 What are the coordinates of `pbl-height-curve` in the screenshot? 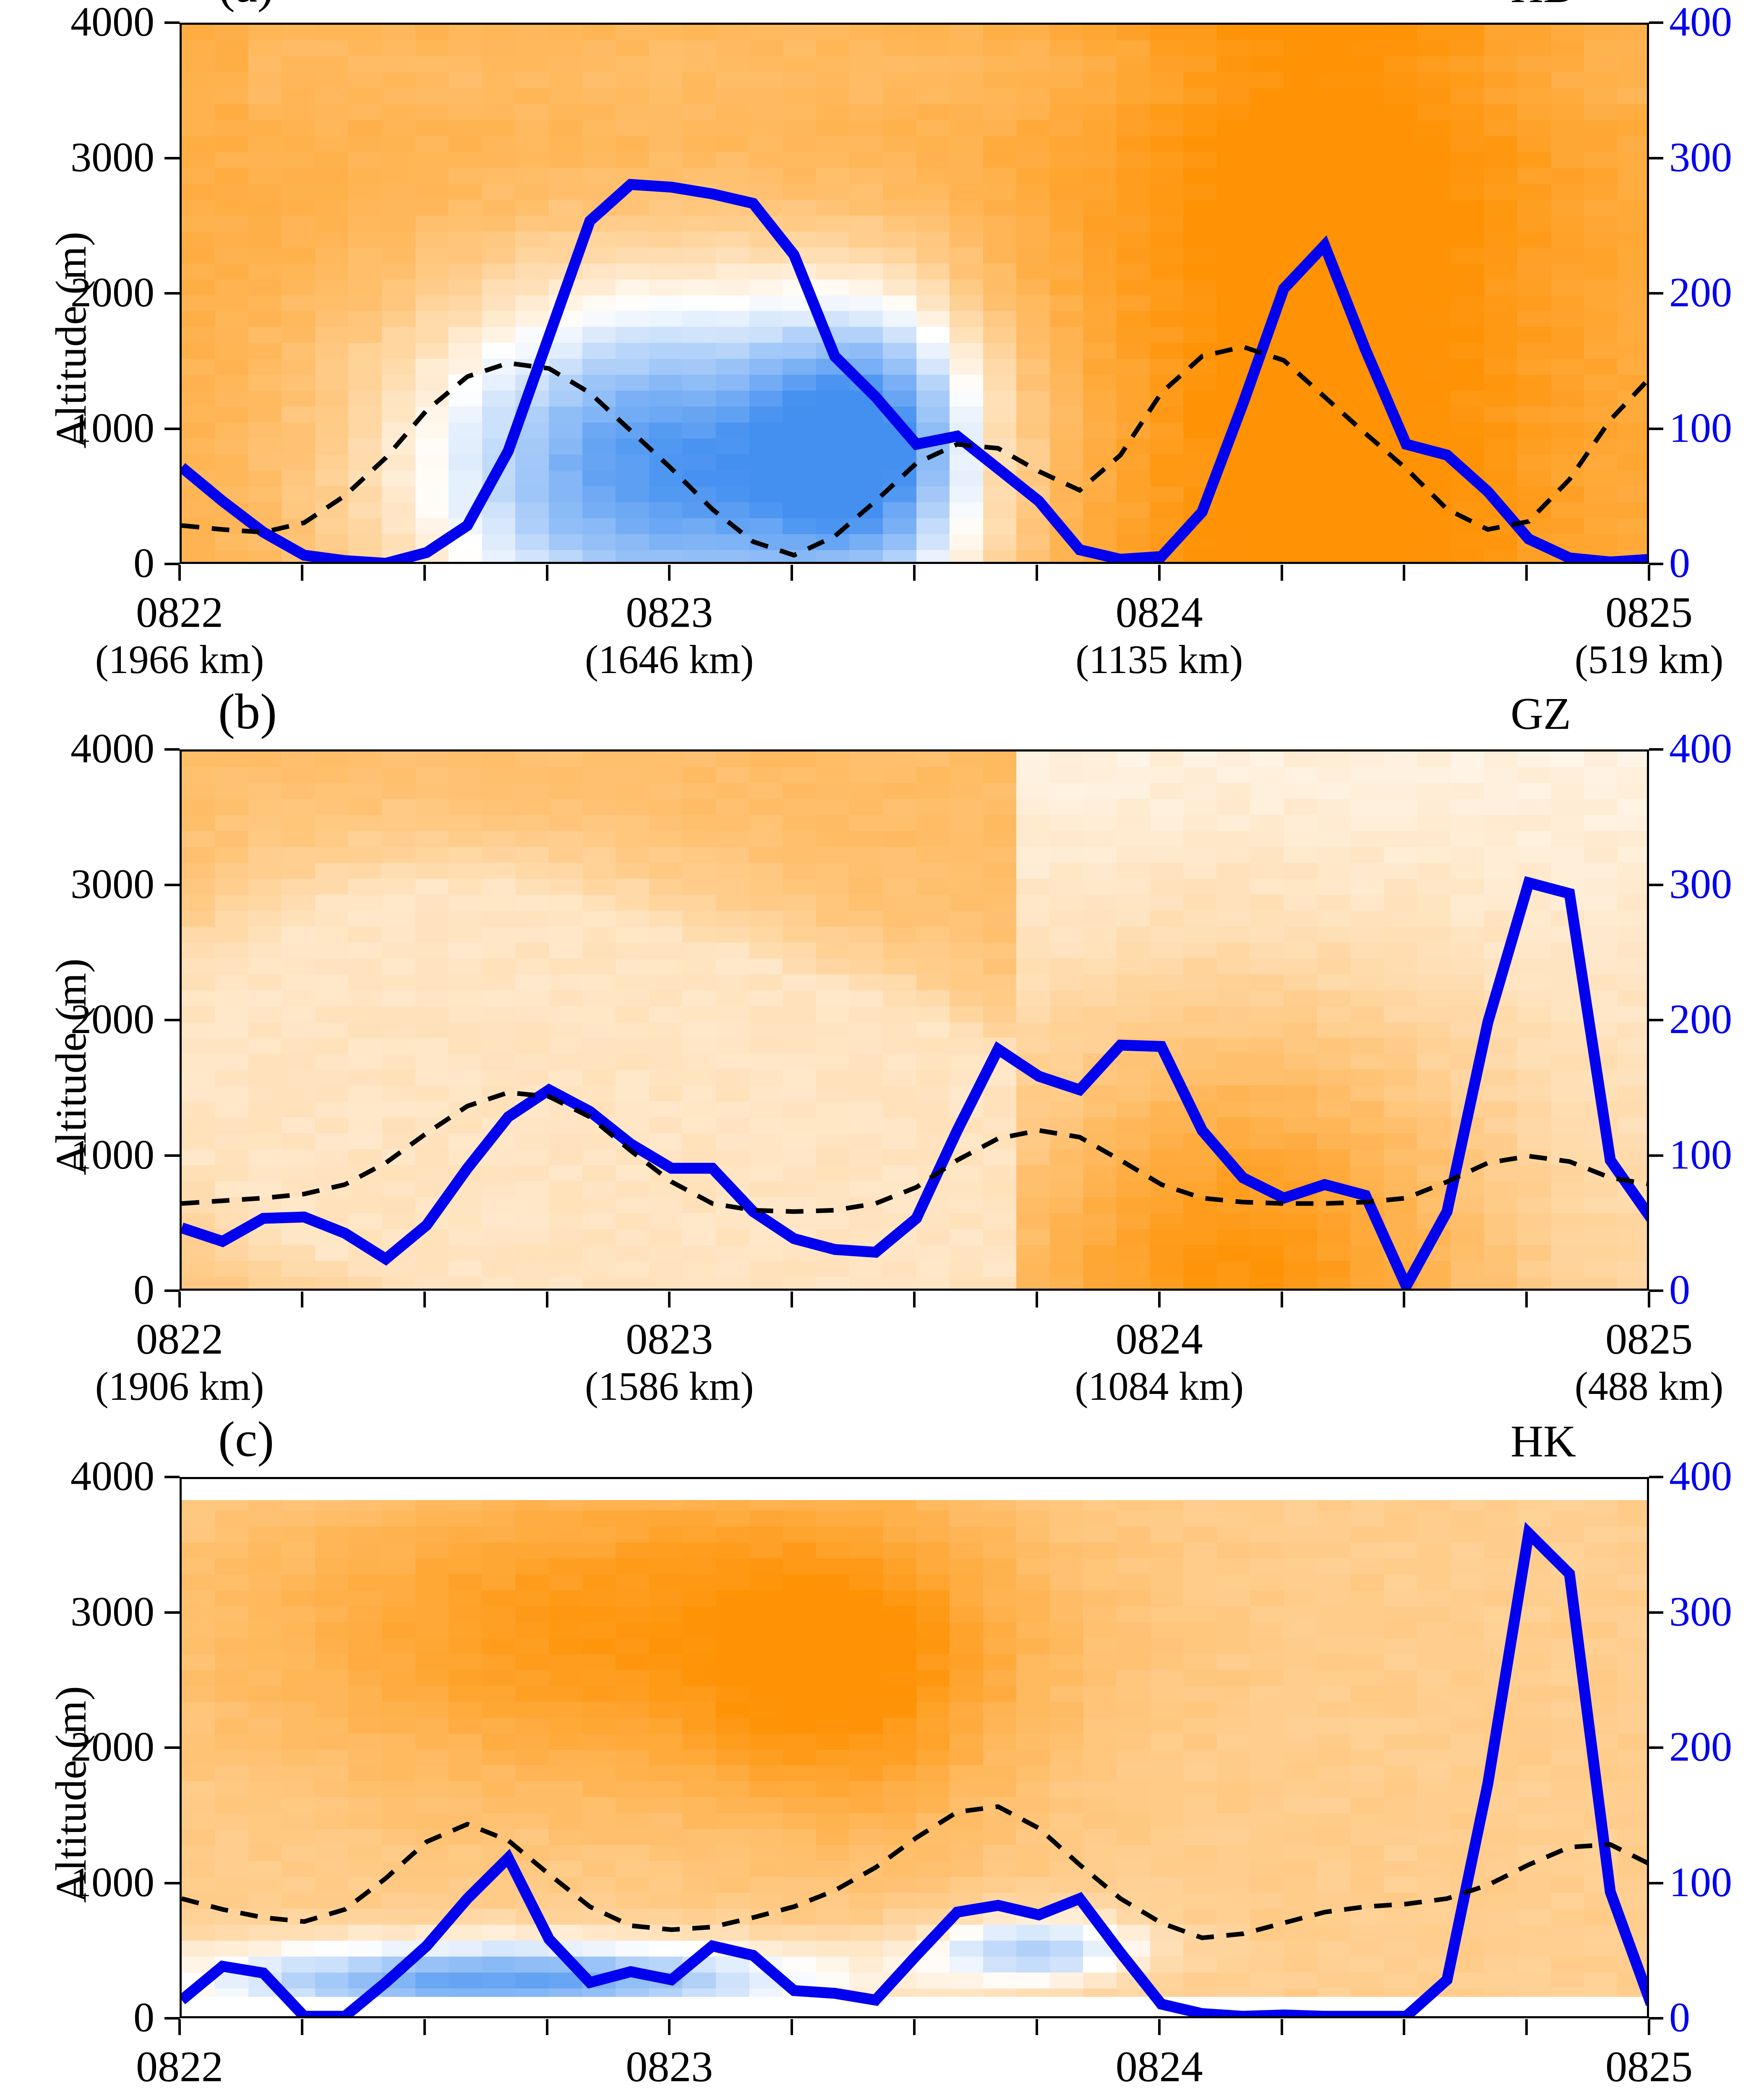 It's located at (914, 1872).